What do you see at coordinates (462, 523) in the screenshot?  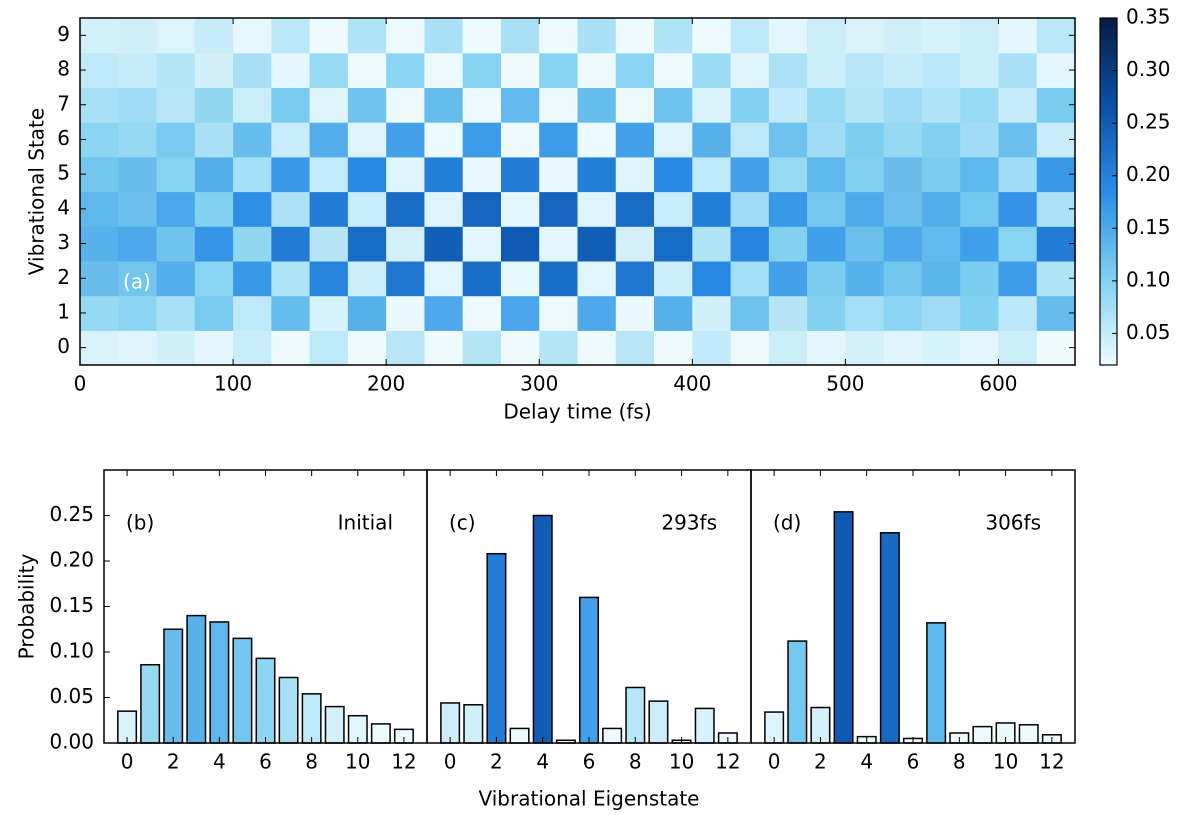 I see `panel-label: (c)` at bounding box center [462, 523].